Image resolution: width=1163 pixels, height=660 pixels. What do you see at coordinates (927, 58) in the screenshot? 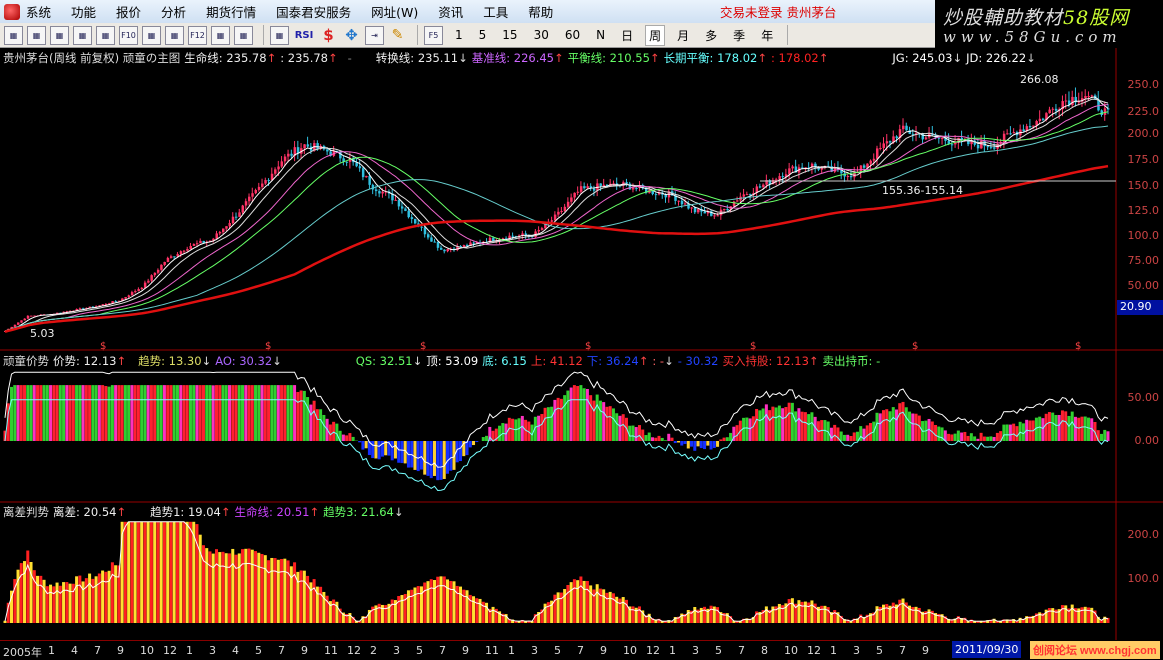
I see `indicator-value: JG: 245.03↓` at bounding box center [927, 58].